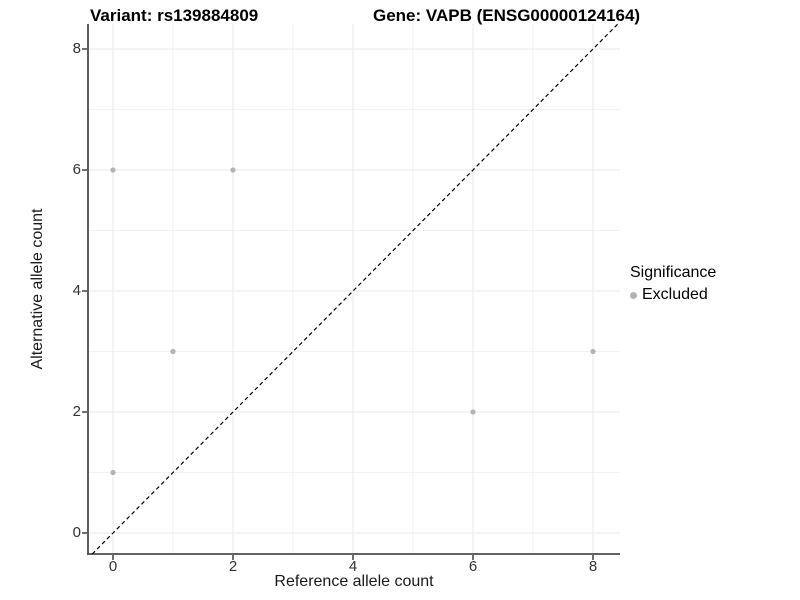  Describe the element at coordinates (76, 48) in the screenshot. I see `y-tick-label: 8` at that location.